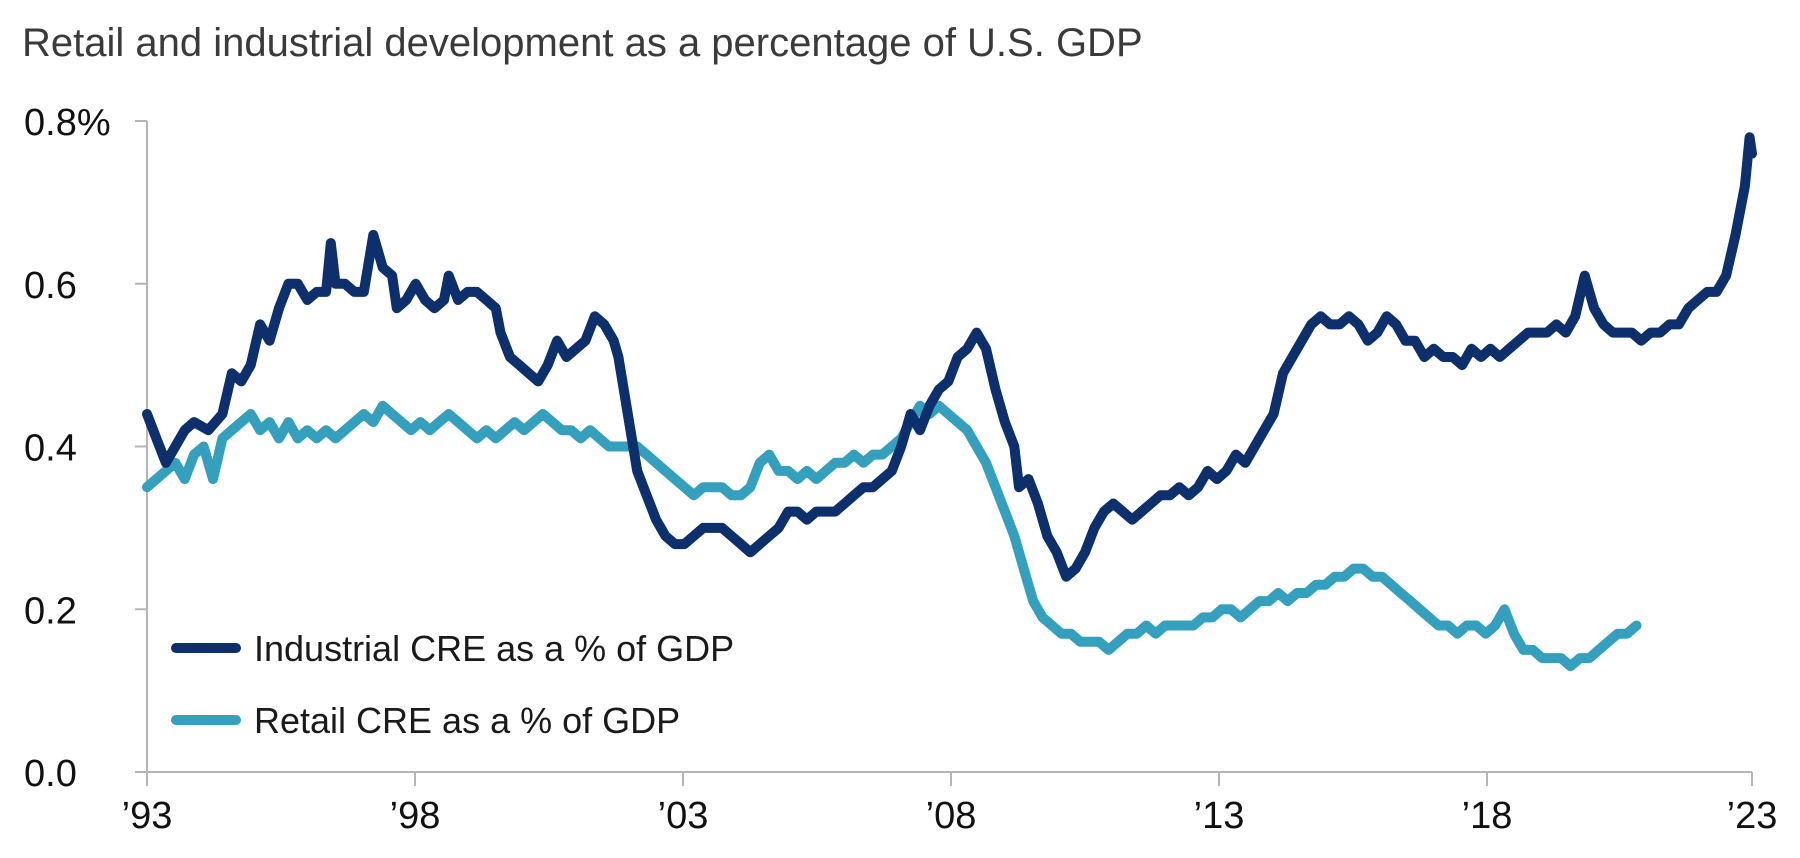 The image size is (1800, 858). I want to click on legend-label-industrial: Industrial CRE as a % of GDP, so click(494, 648).